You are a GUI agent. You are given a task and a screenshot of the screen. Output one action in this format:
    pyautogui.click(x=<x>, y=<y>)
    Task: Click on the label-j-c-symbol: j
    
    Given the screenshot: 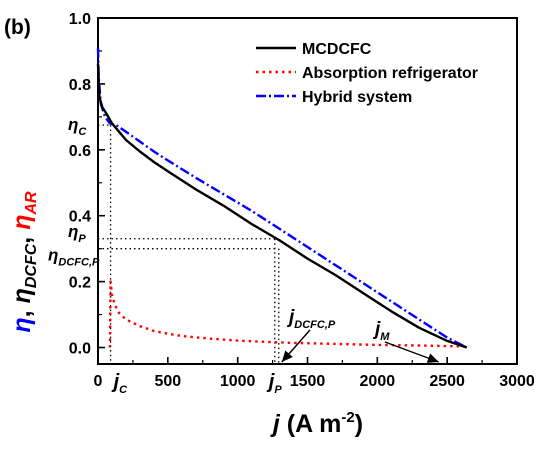 What is the action you would take?
    pyautogui.click(x=115, y=382)
    